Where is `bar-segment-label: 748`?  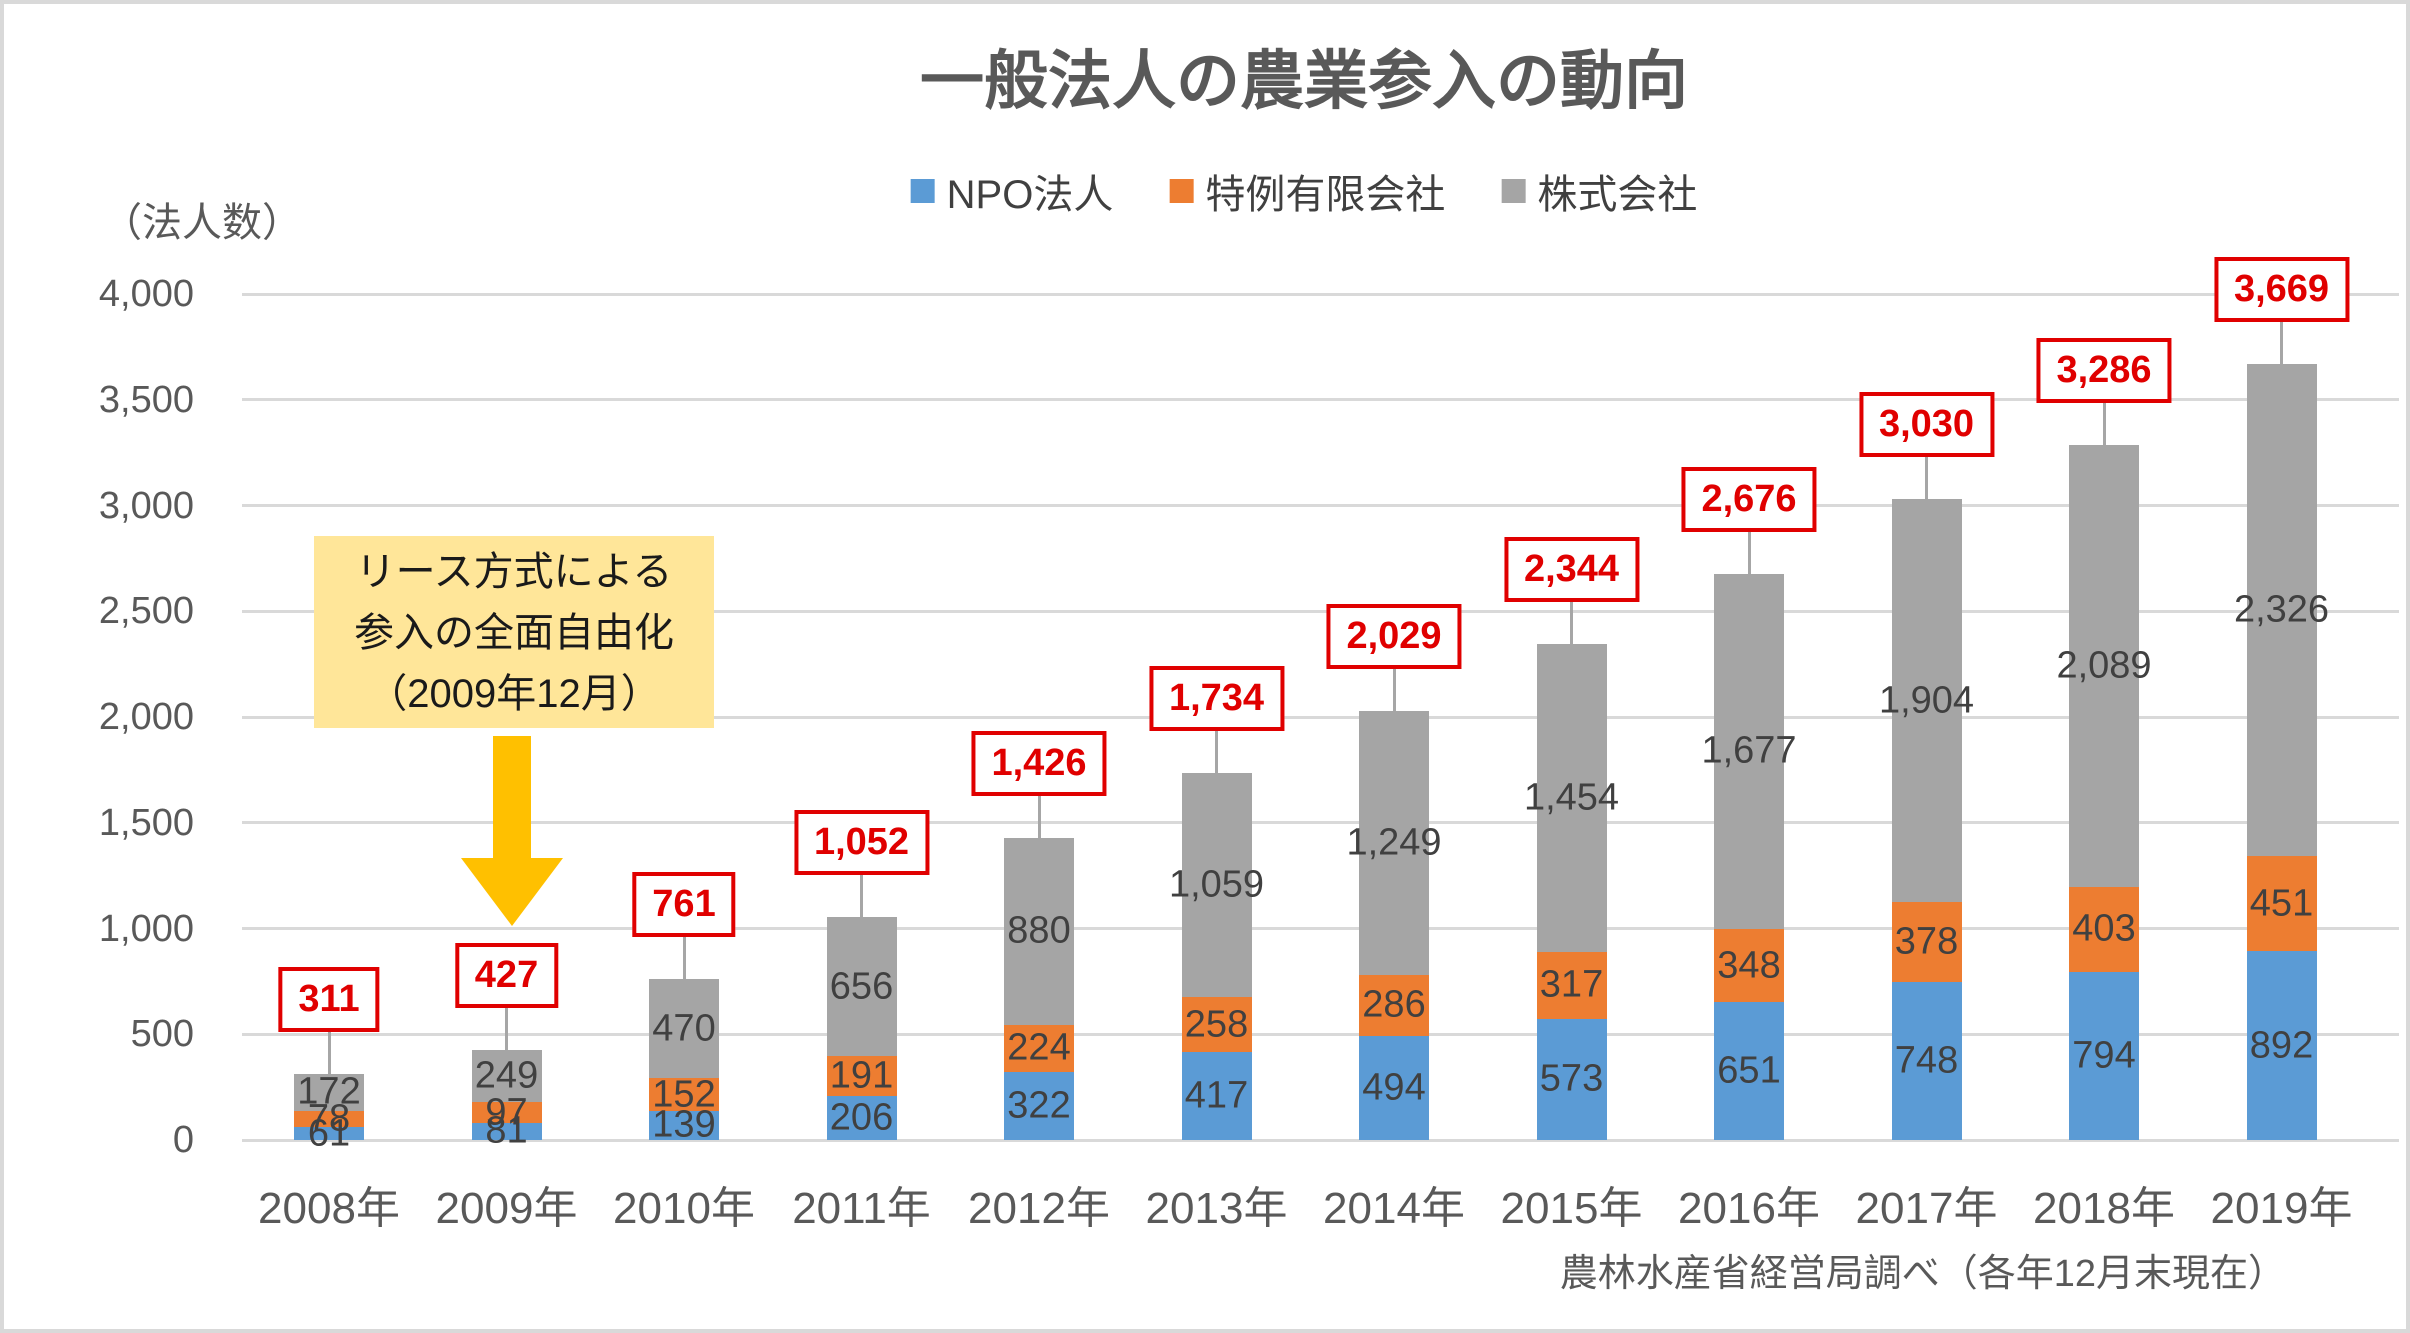
bar-segment-label: 748 is located at coordinates (1926, 1060).